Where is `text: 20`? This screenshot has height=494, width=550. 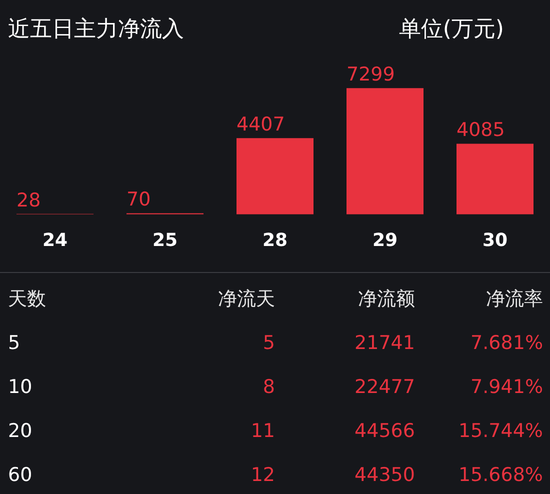 text: 20 is located at coordinates (20, 431).